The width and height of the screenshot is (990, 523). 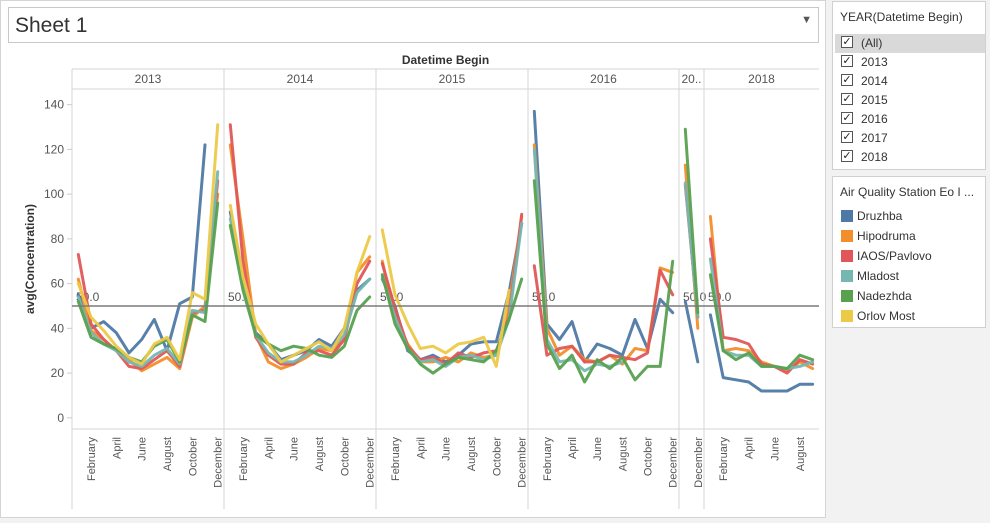 What do you see at coordinates (58, 239) in the screenshot?
I see `y-tick-label: 80` at bounding box center [58, 239].